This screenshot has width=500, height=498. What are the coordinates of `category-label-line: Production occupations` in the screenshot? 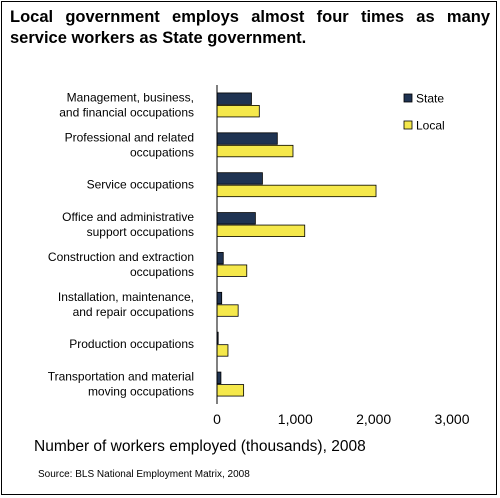 It's located at (131, 344).